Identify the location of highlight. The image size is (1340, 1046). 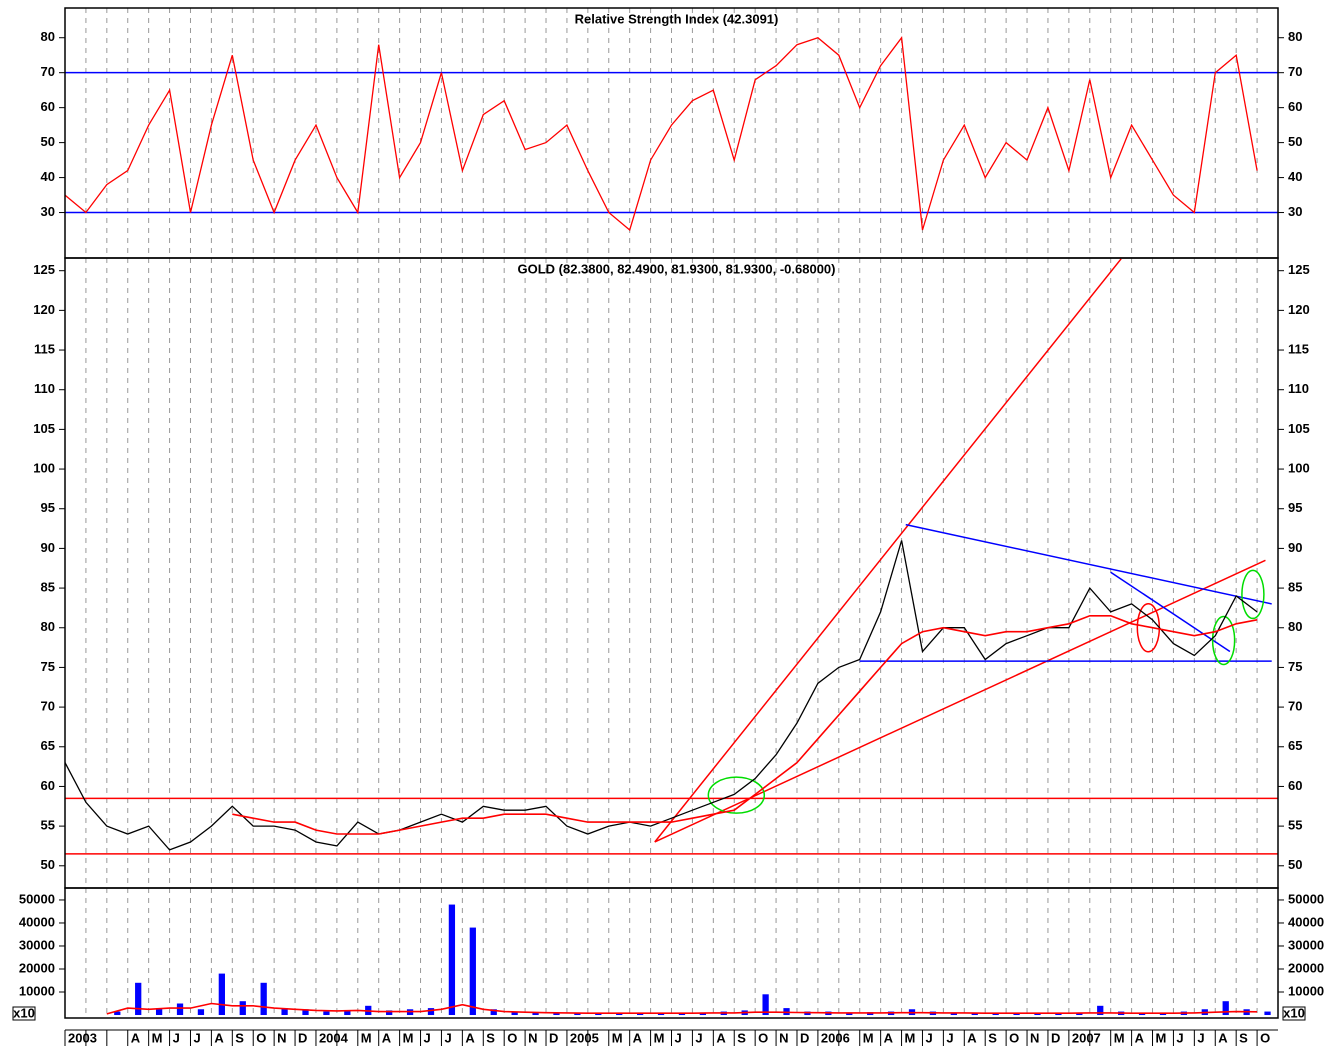
(736, 795).